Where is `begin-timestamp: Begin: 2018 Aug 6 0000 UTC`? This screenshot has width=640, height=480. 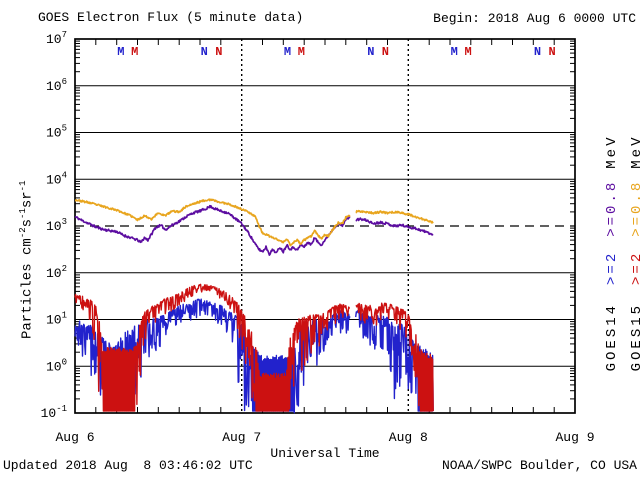
begin-timestamp: Begin: 2018 Aug 6 0000 UTC is located at coordinates (534, 18).